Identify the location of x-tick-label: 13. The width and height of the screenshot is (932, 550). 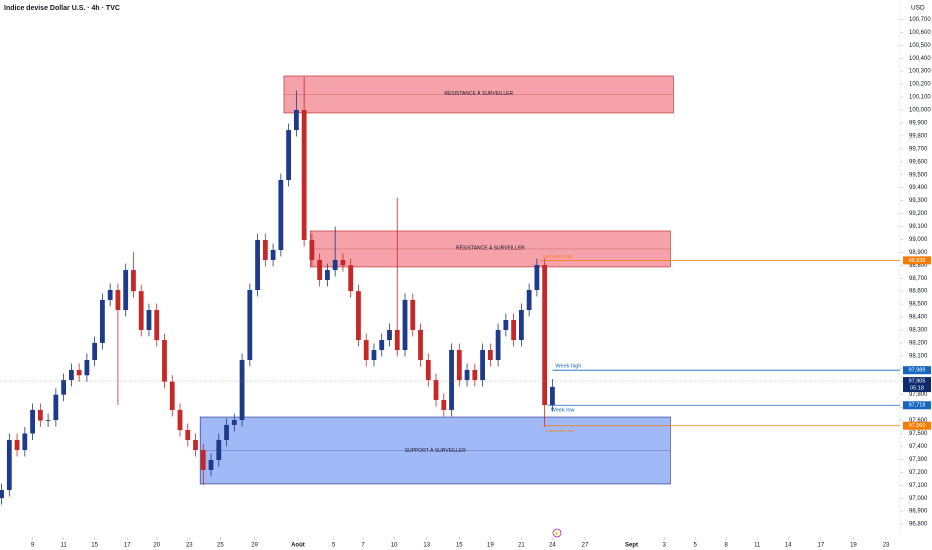
(426, 546).